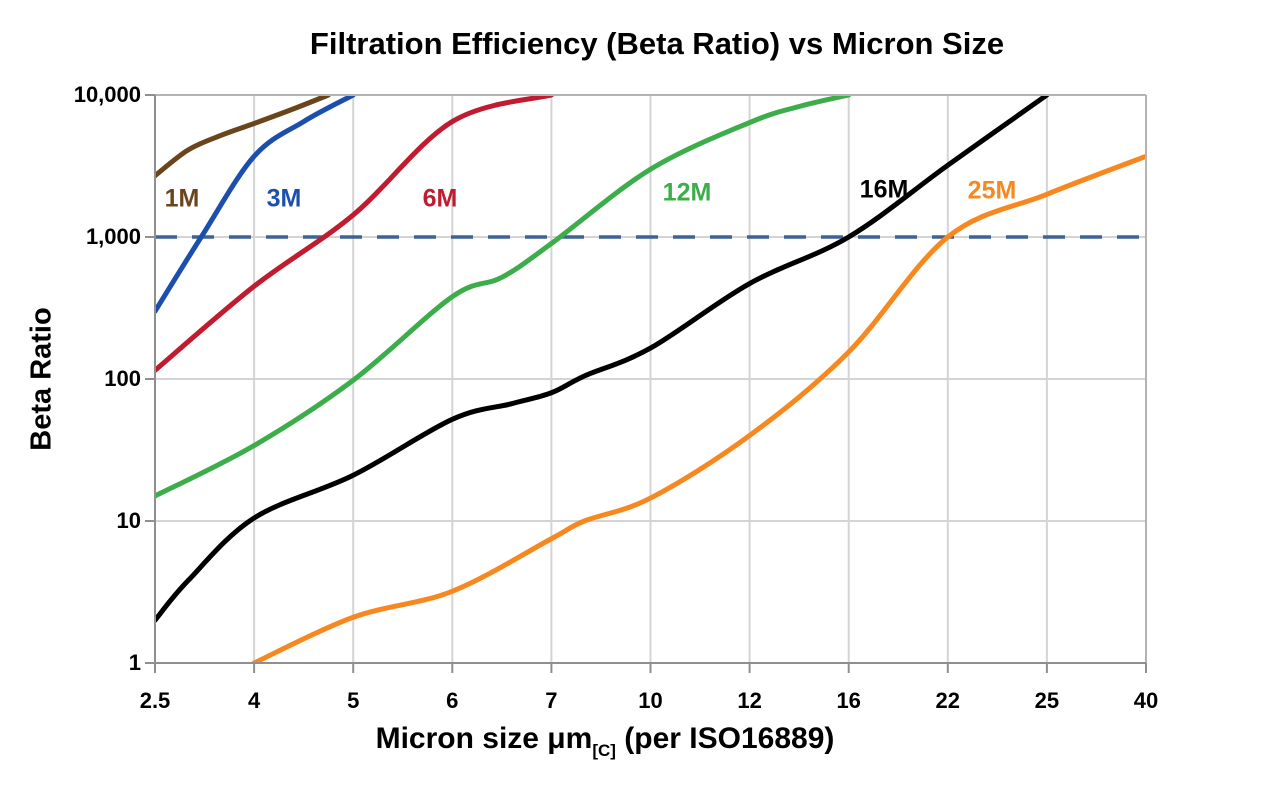 This screenshot has height=790, width=1272. Describe the element at coordinates (1146, 700) in the screenshot. I see `x-tick-label-40: 40` at that location.